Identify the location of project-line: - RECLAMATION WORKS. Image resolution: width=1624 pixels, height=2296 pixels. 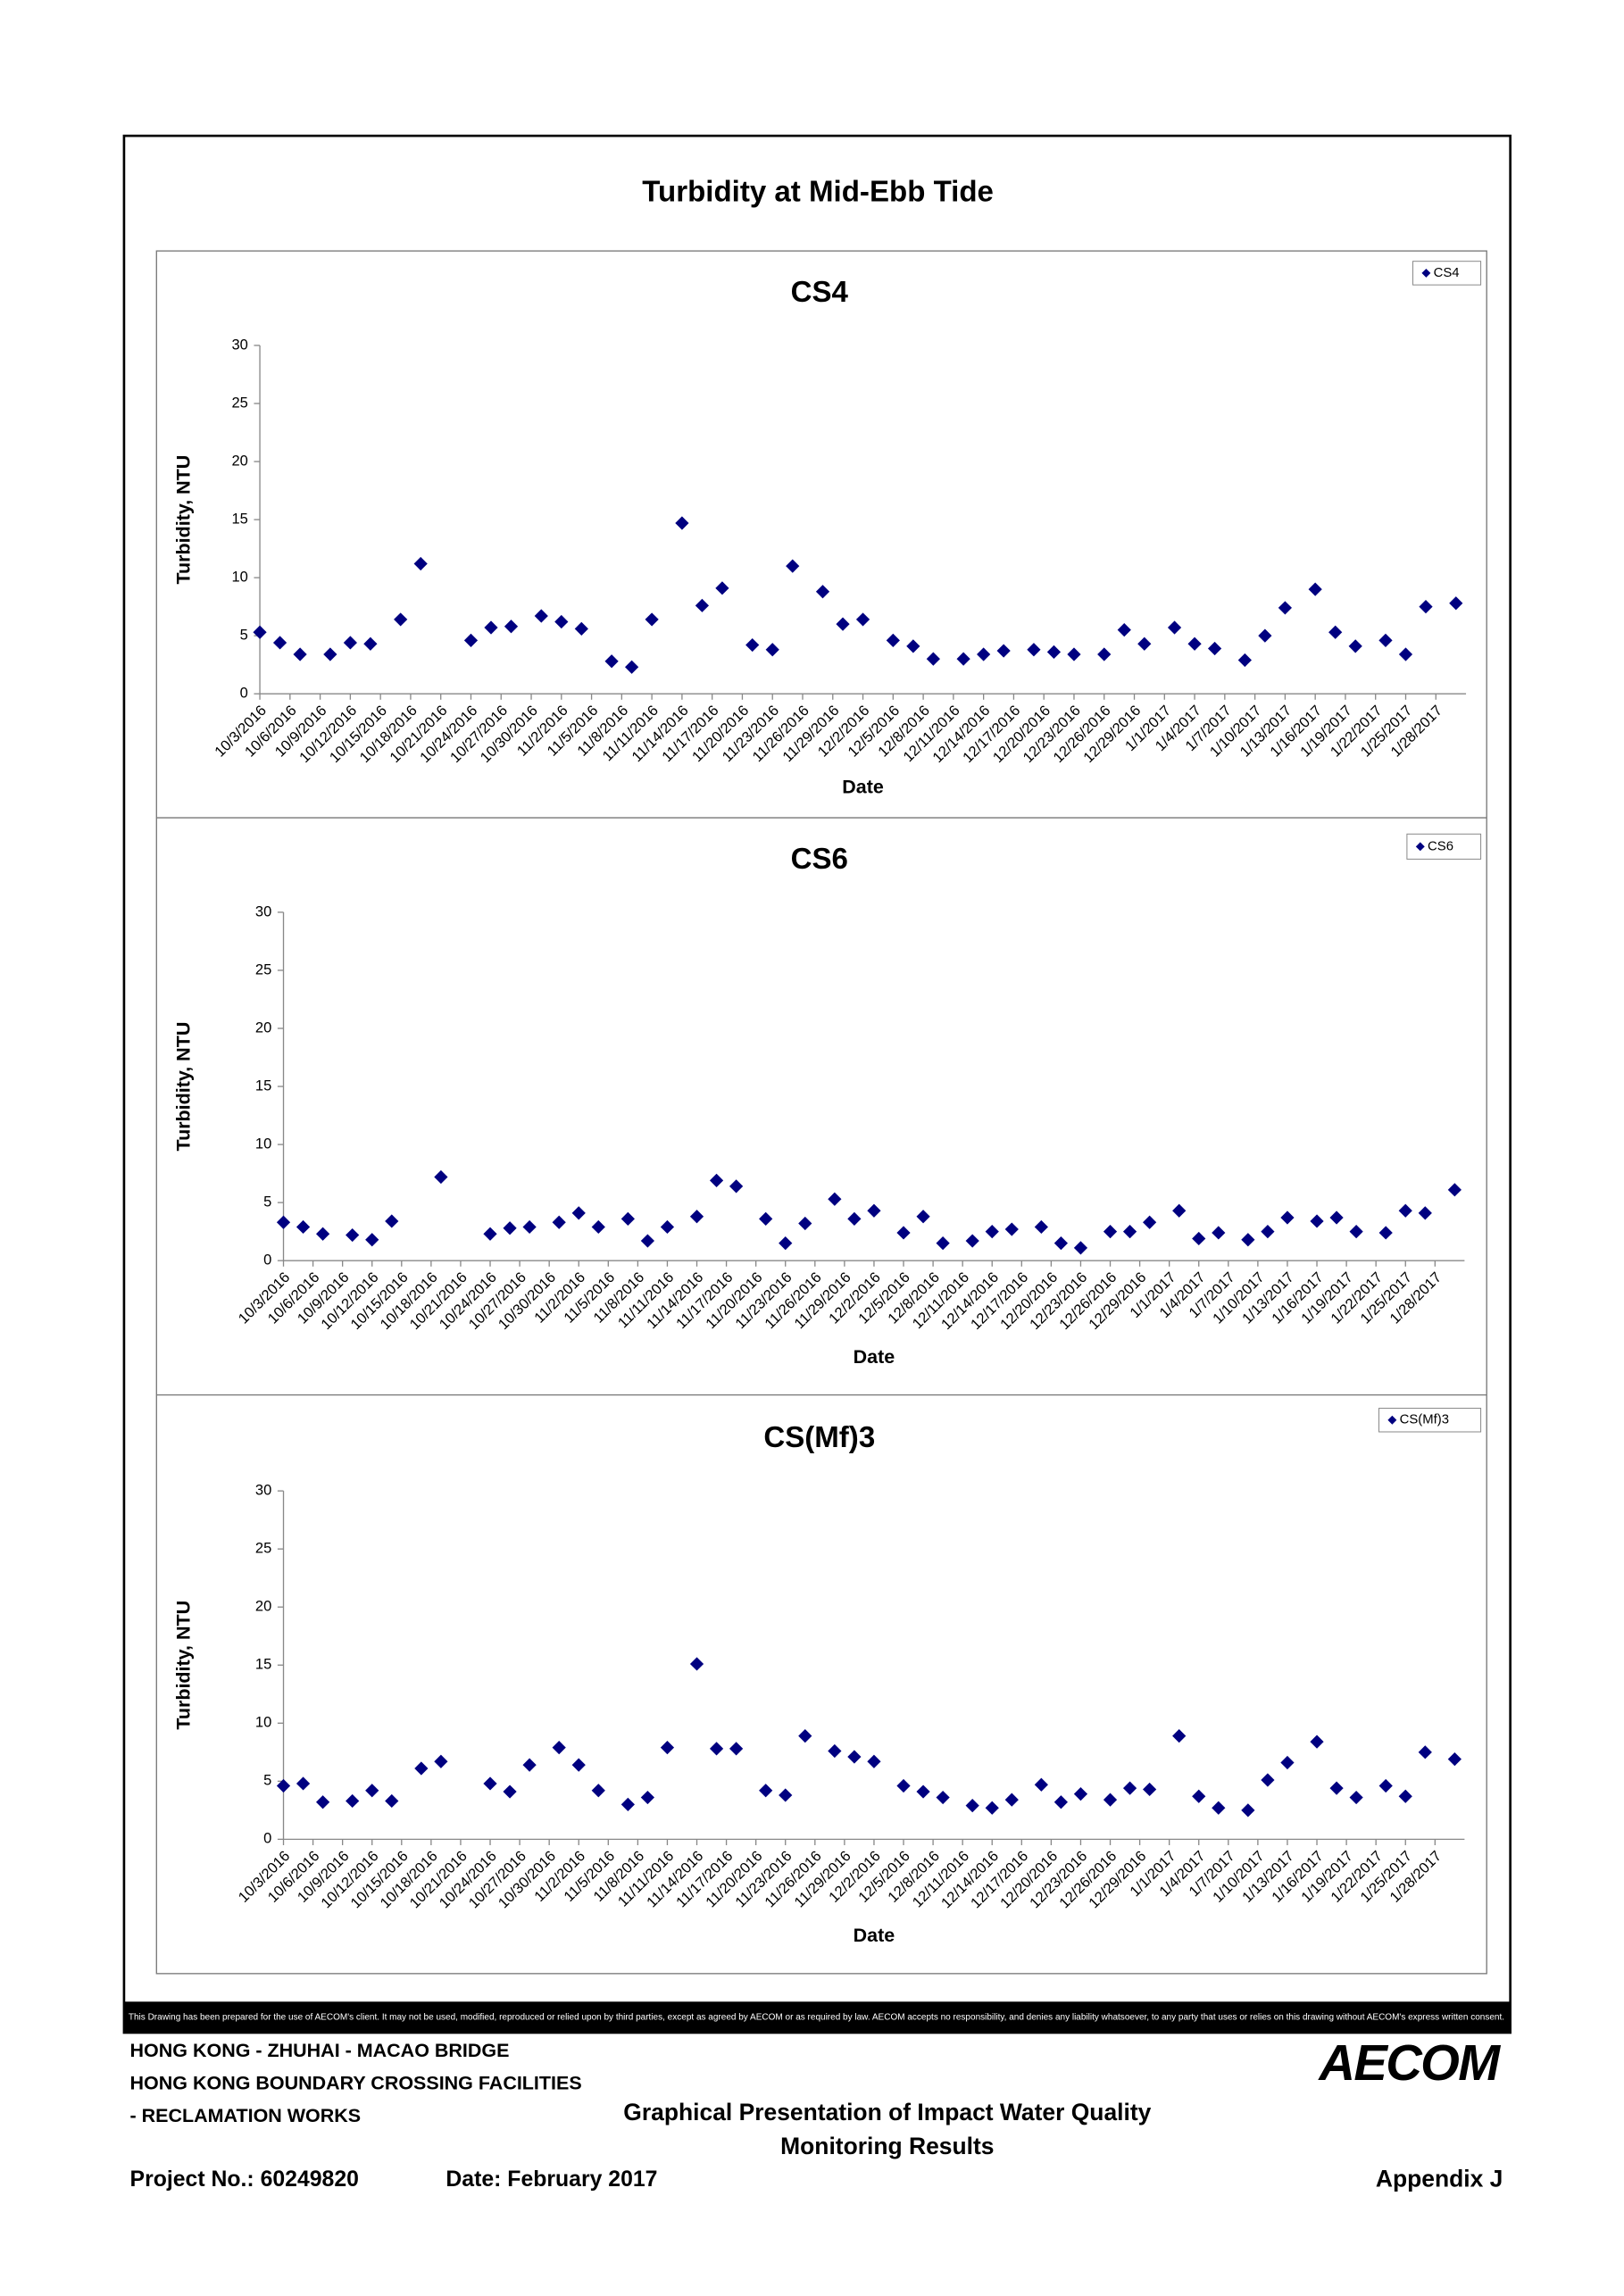
(246, 2115).